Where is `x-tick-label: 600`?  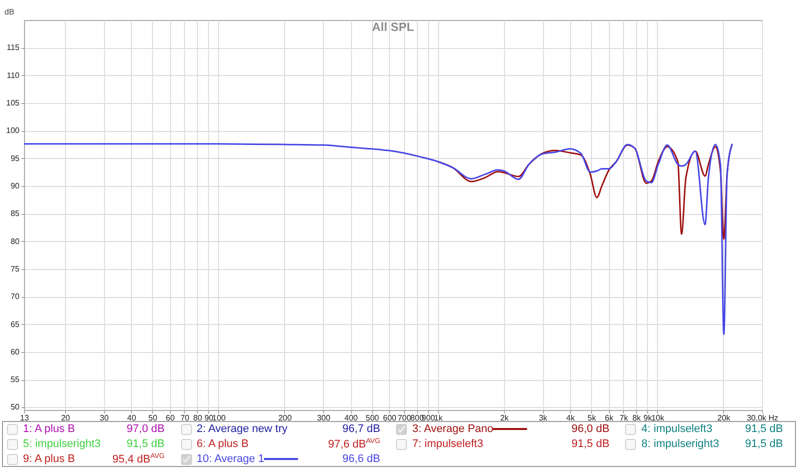 x-tick-label: 600 is located at coordinates (390, 418).